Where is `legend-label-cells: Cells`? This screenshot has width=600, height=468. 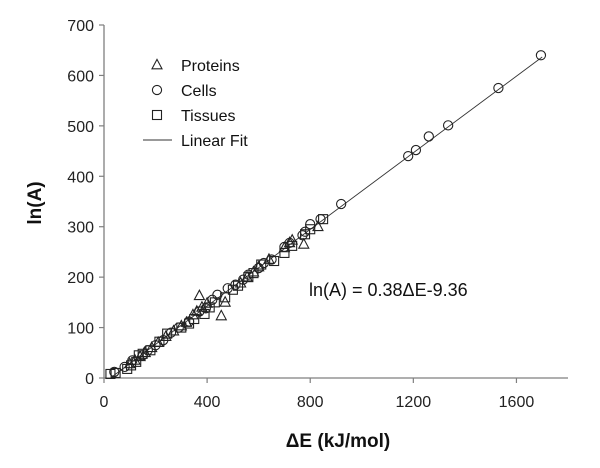
legend-label-cells: Cells is located at coordinates (199, 91).